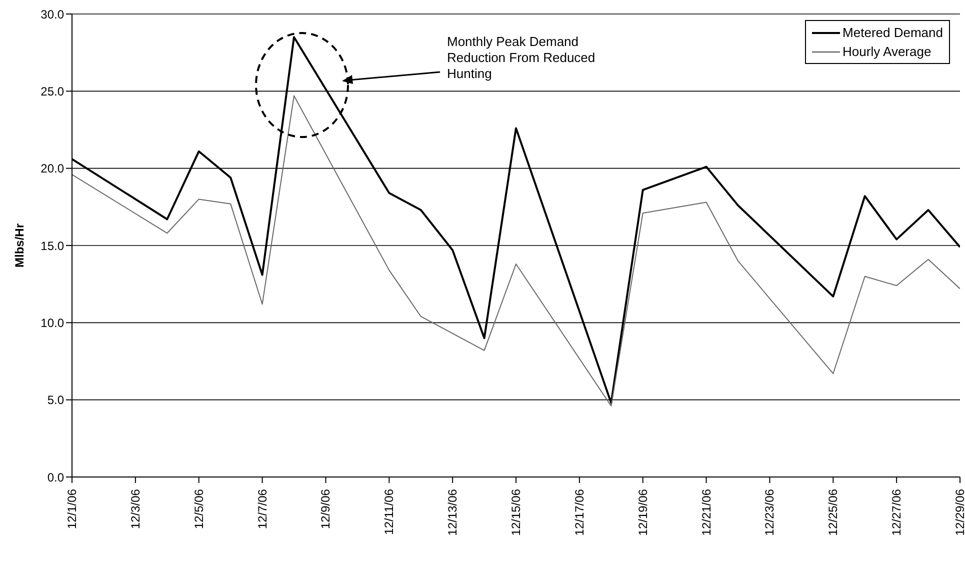 The width and height of the screenshot is (965, 588). Describe the element at coordinates (55, 400) in the screenshot. I see `y-tick-label: 5.0` at that location.